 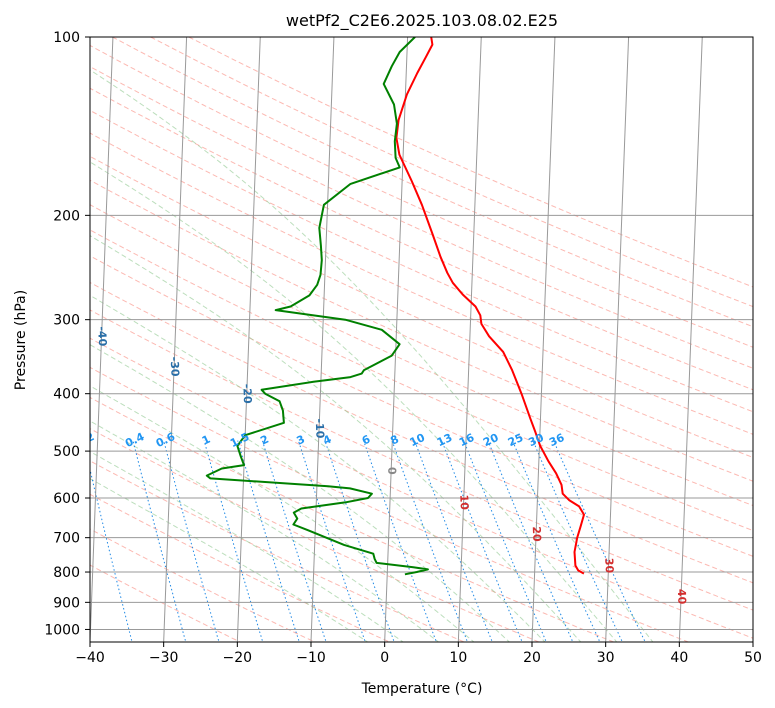 I want to click on y-tick-label: 700, so click(x=66, y=539).